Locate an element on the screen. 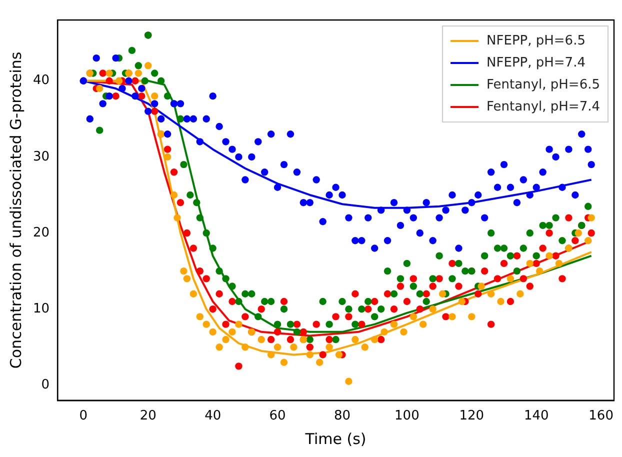 Image resolution: width=622 pixels, height=457 pixels. y-tick-label: 30 is located at coordinates (41, 156).